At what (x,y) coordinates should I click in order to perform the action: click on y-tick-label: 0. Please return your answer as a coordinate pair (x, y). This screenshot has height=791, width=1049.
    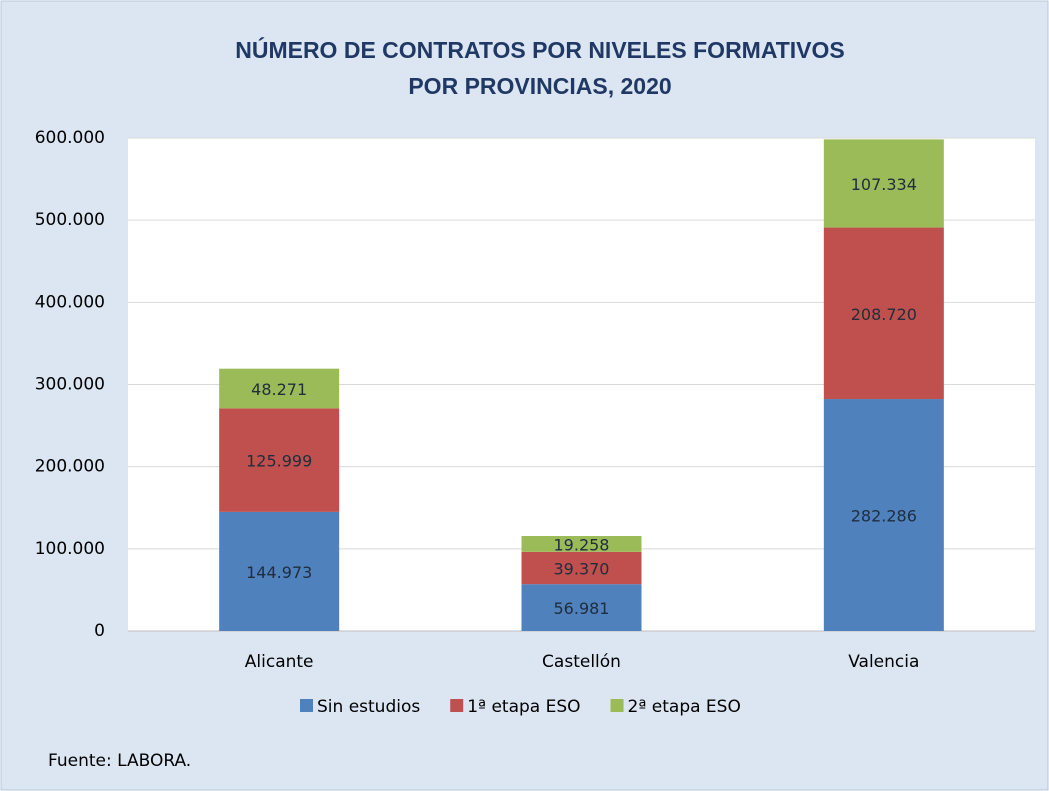
    Looking at the image, I should click on (99, 631).